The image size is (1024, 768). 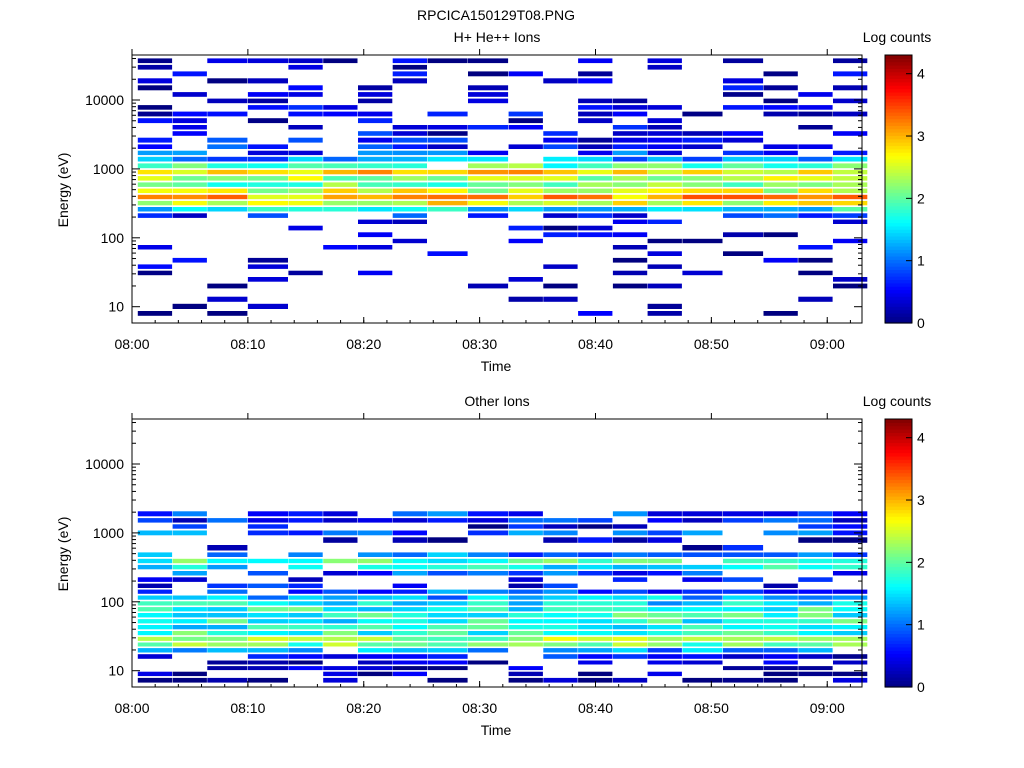 I want to click on colorbar-tick-label: 0, so click(x=921, y=687).